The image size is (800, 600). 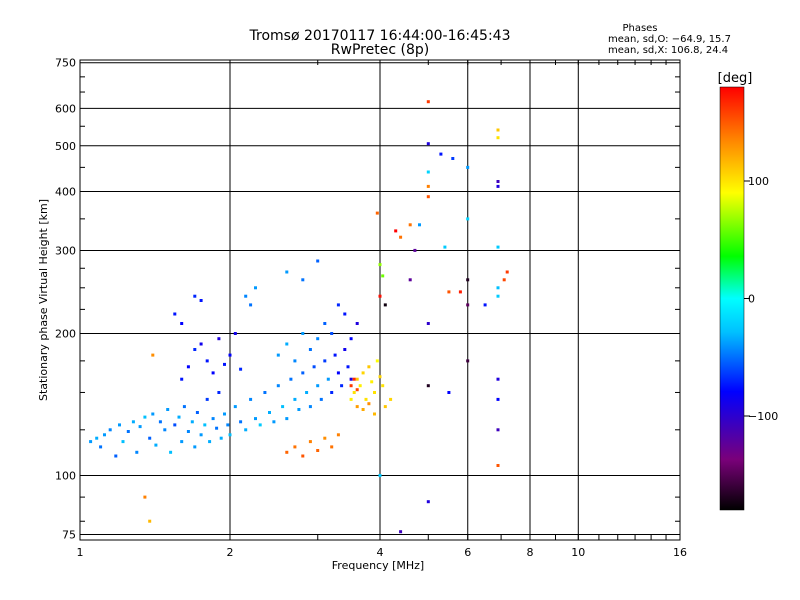 What do you see at coordinates (668, 50) in the screenshot?
I see `phase-stats-x: mean, sd,X: 106.8, 24.4` at bounding box center [668, 50].